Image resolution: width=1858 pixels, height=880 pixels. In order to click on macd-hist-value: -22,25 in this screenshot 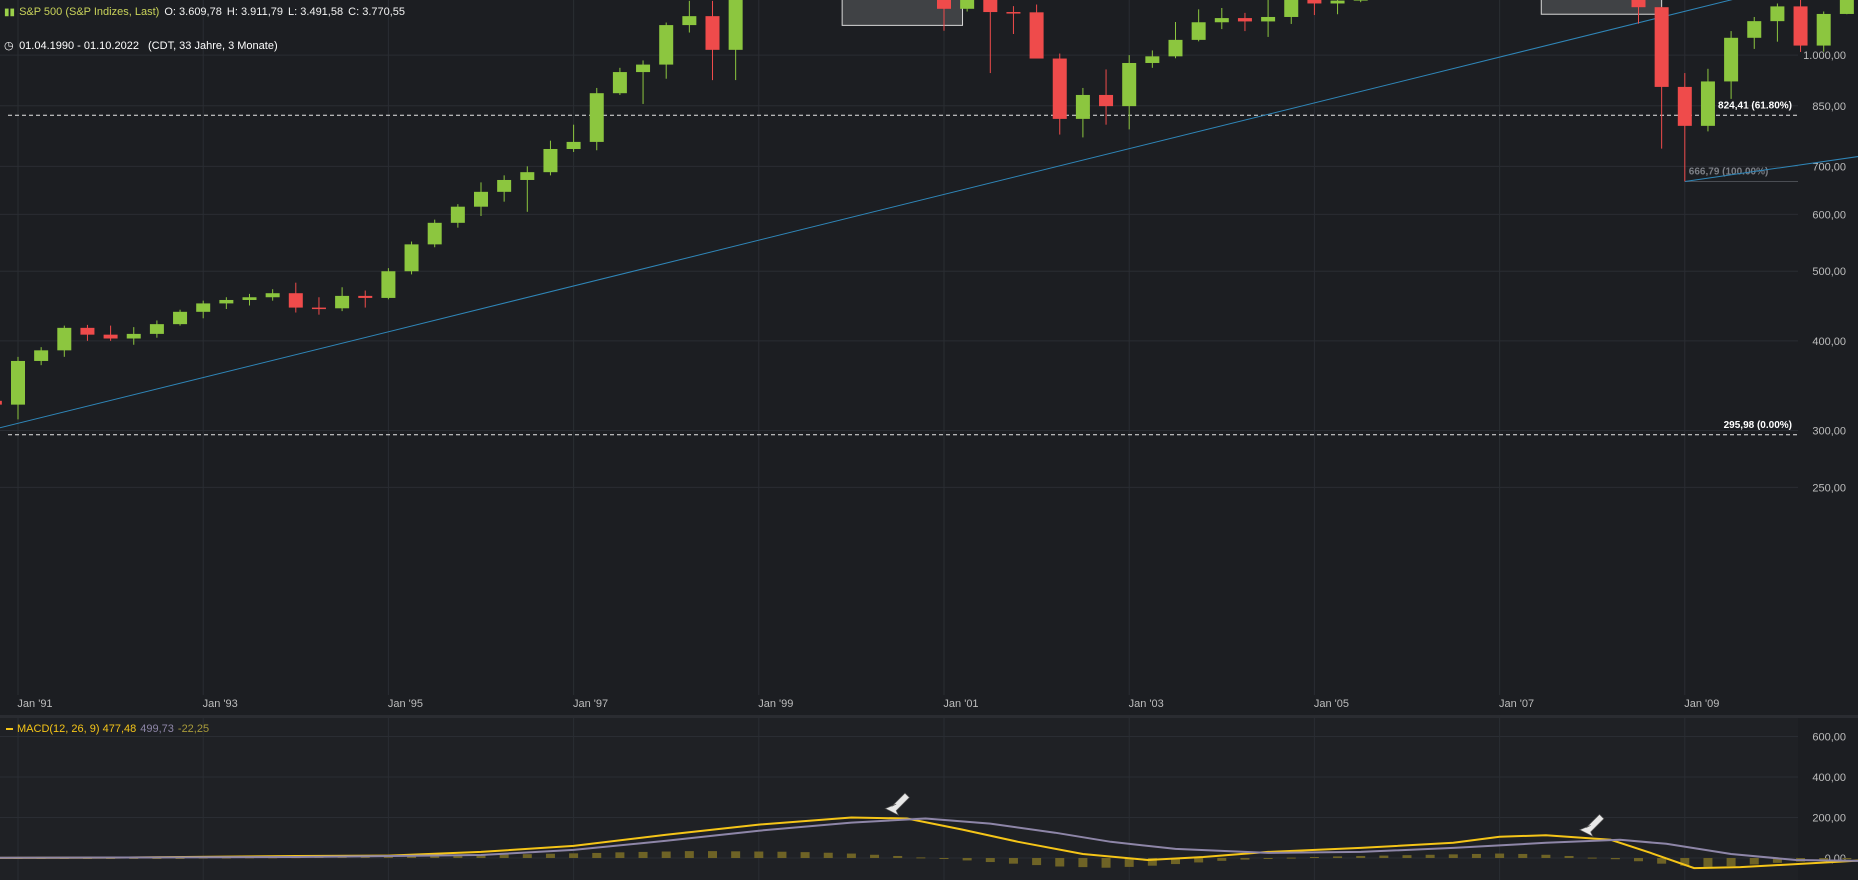, I will do `click(193, 729)`.